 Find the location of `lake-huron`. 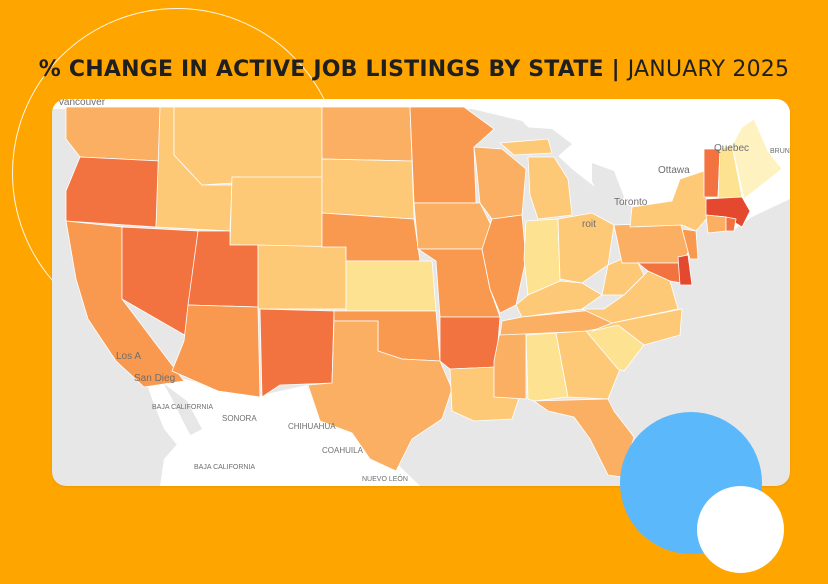

lake-huron is located at coordinates (608, 190).